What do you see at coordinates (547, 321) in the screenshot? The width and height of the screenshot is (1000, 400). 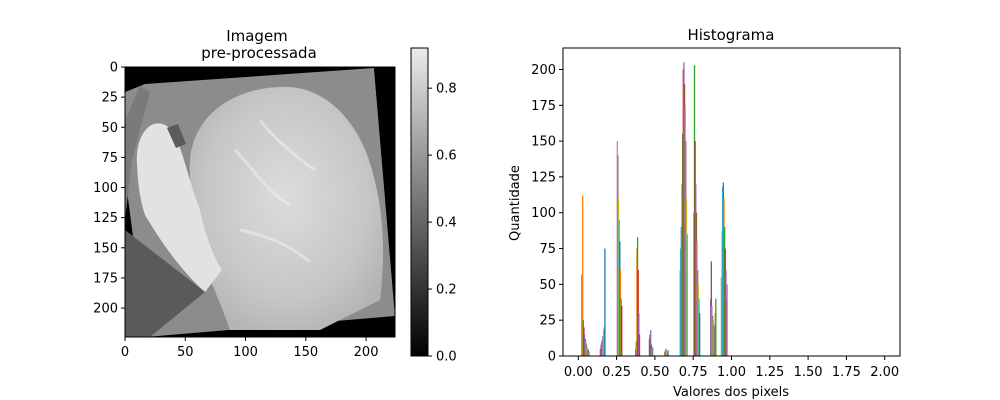 I see `histogram-y-tick-label: 25` at bounding box center [547, 321].